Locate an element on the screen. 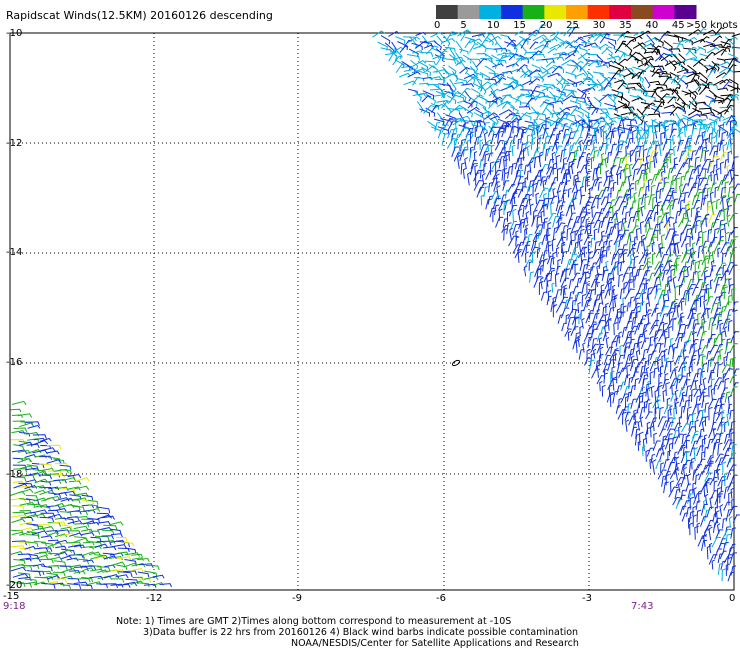  lat-label-10: -10 is located at coordinates (14, 33).